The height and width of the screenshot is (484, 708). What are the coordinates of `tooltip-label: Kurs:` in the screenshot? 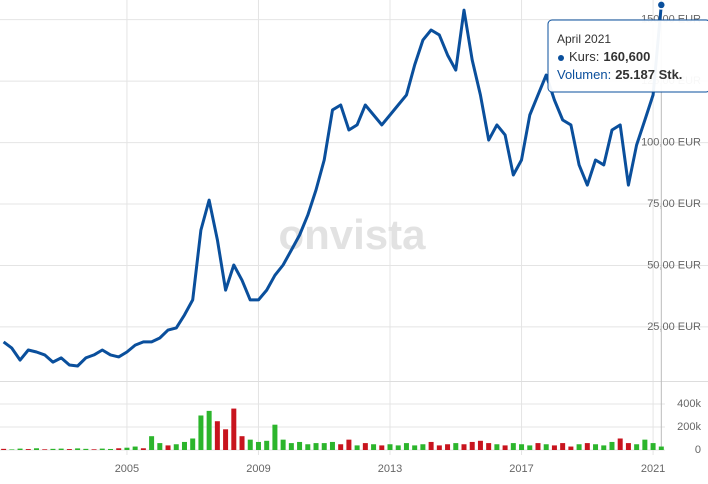 It's located at (584, 56).